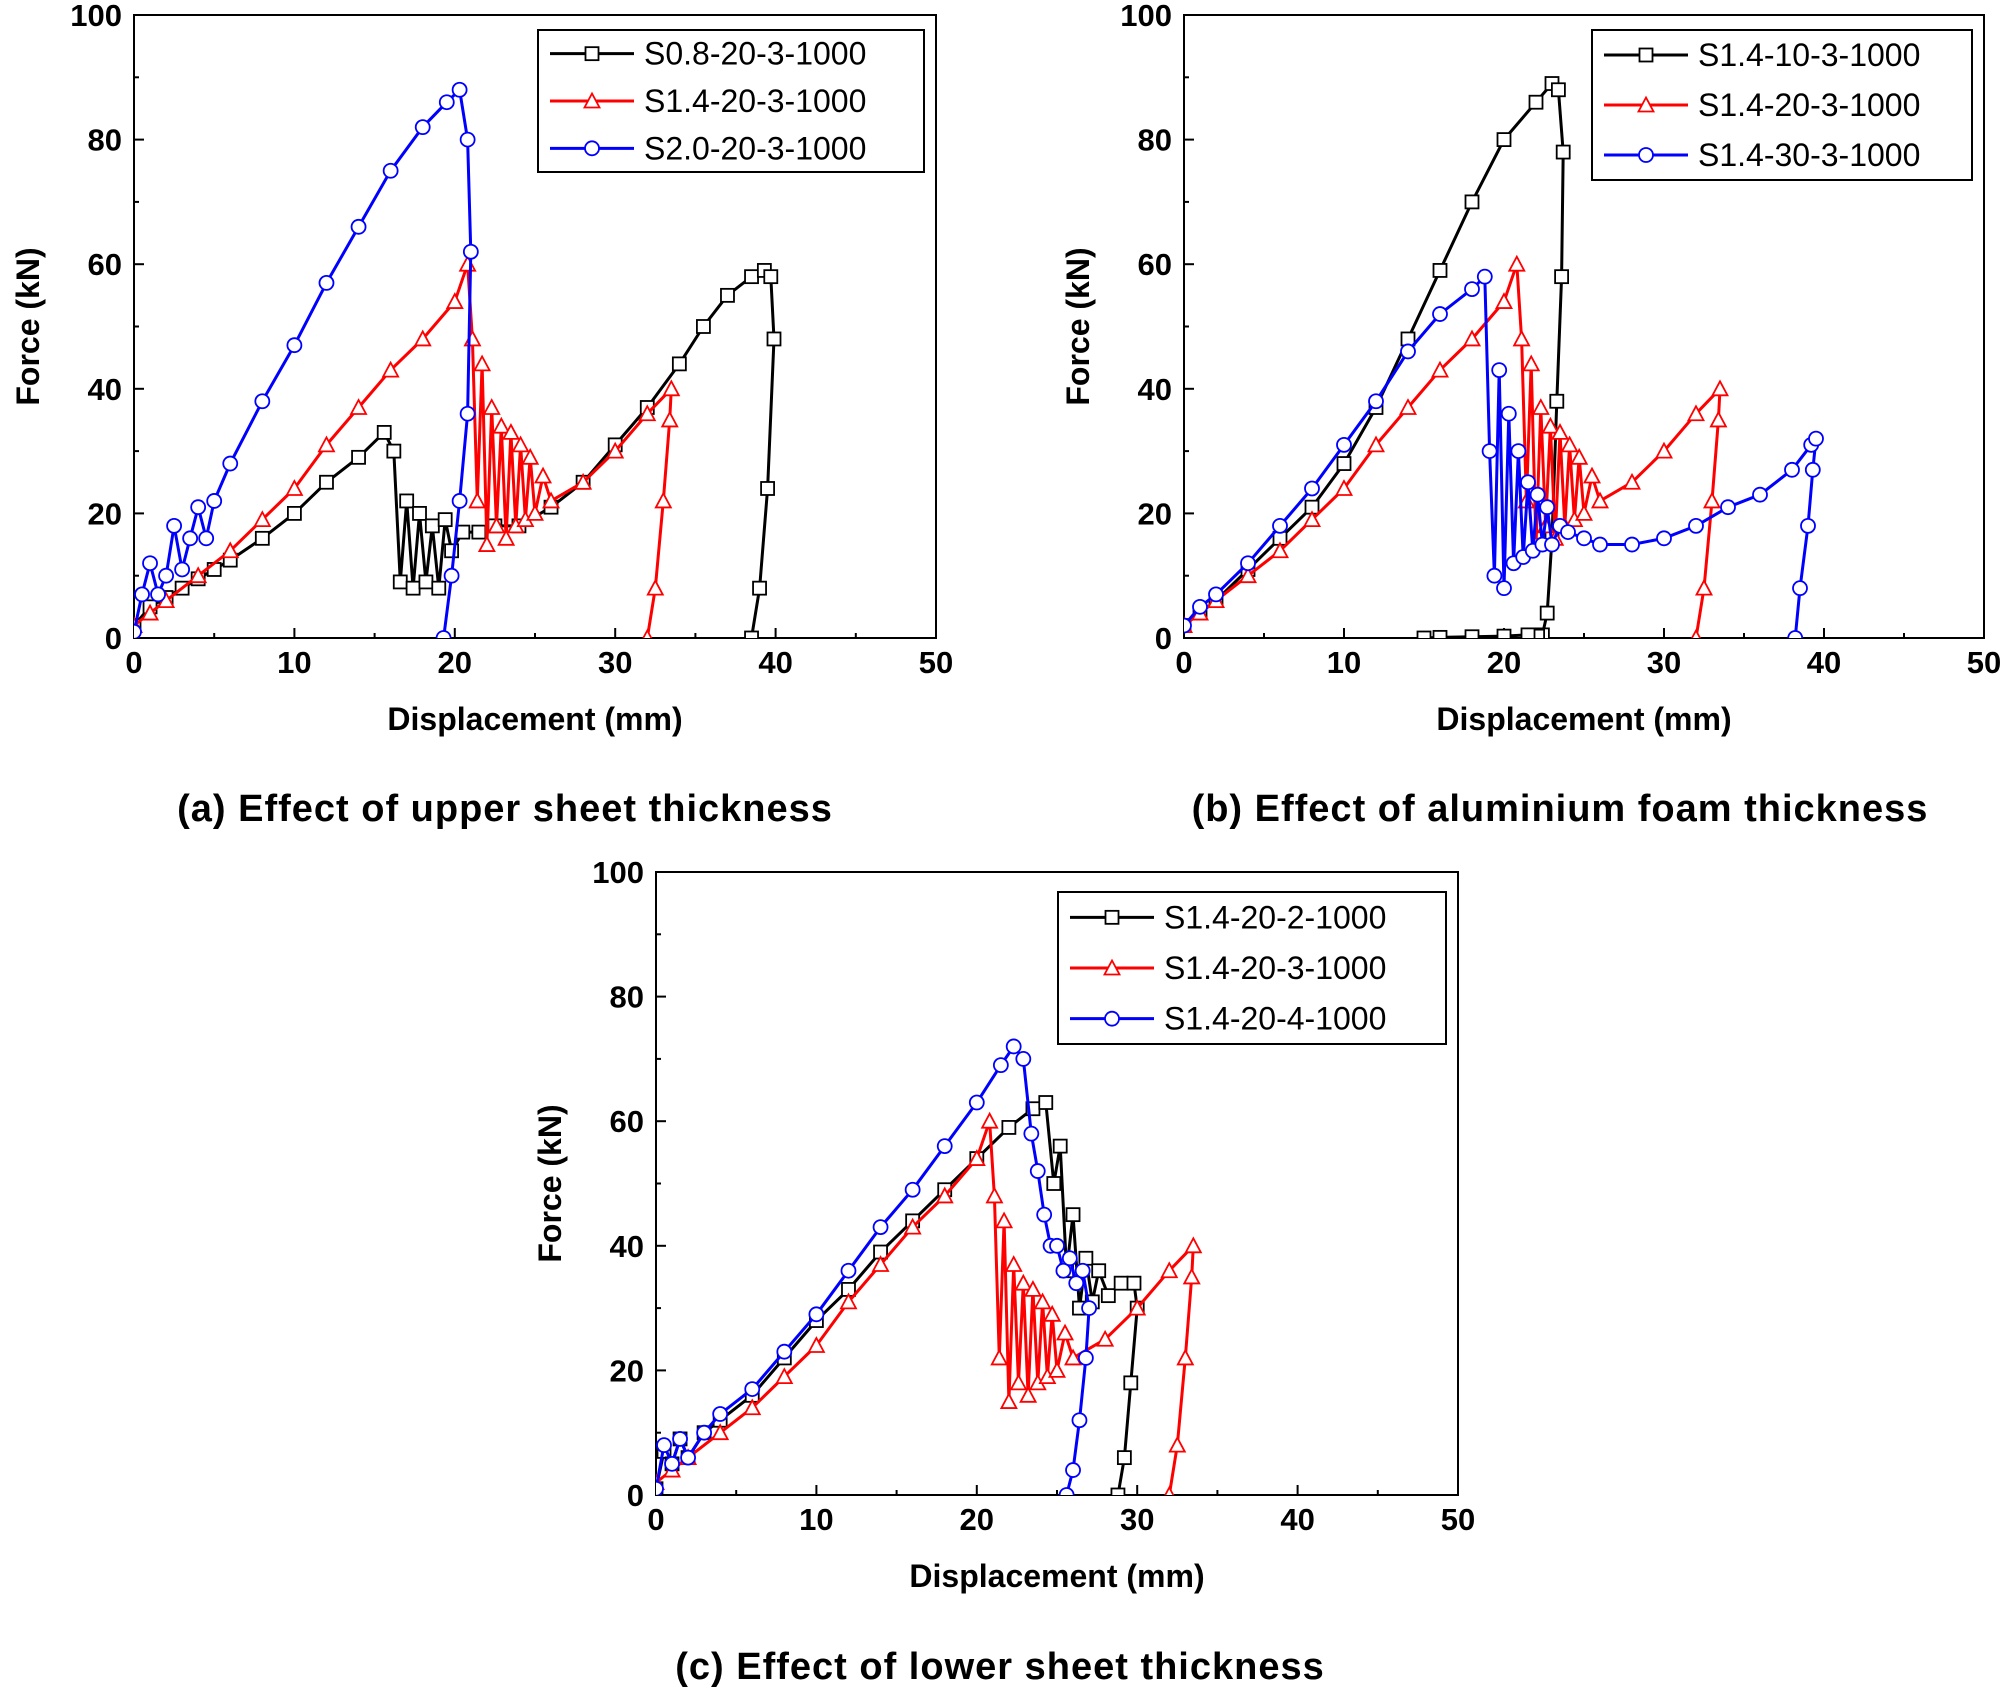 The height and width of the screenshot is (1687, 2008). What do you see at coordinates (1275, 968) in the screenshot?
I see `legend-label: S1.4-20-3-1000` at bounding box center [1275, 968].